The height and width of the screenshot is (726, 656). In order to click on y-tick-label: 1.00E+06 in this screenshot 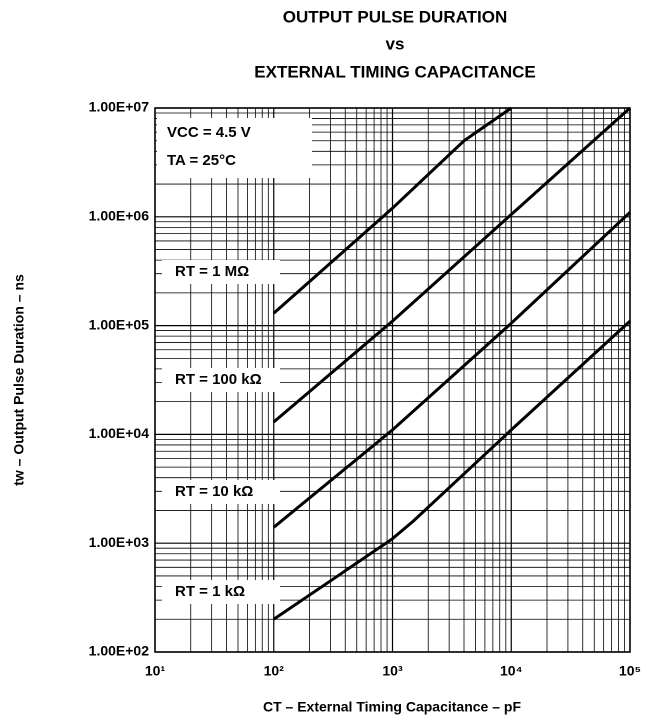, I will do `click(119, 216)`.